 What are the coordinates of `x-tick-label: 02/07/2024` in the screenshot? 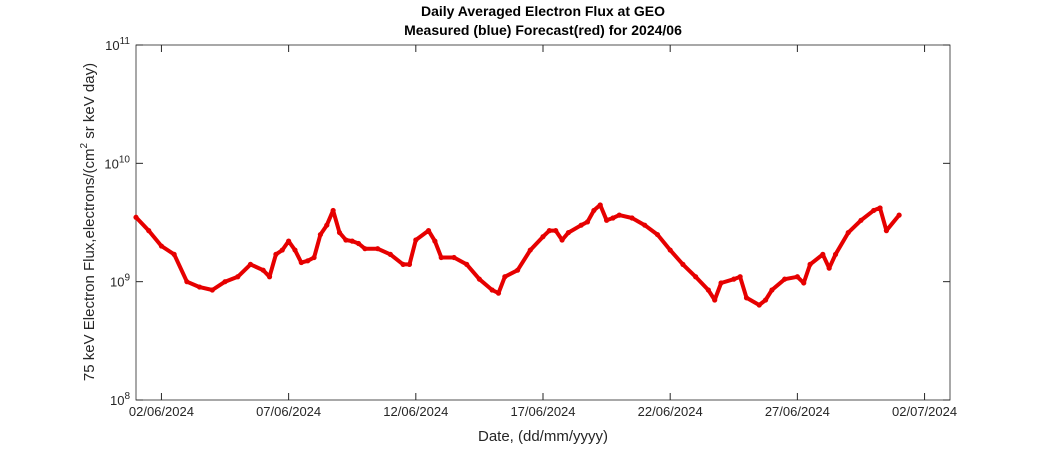 It's located at (924, 411).